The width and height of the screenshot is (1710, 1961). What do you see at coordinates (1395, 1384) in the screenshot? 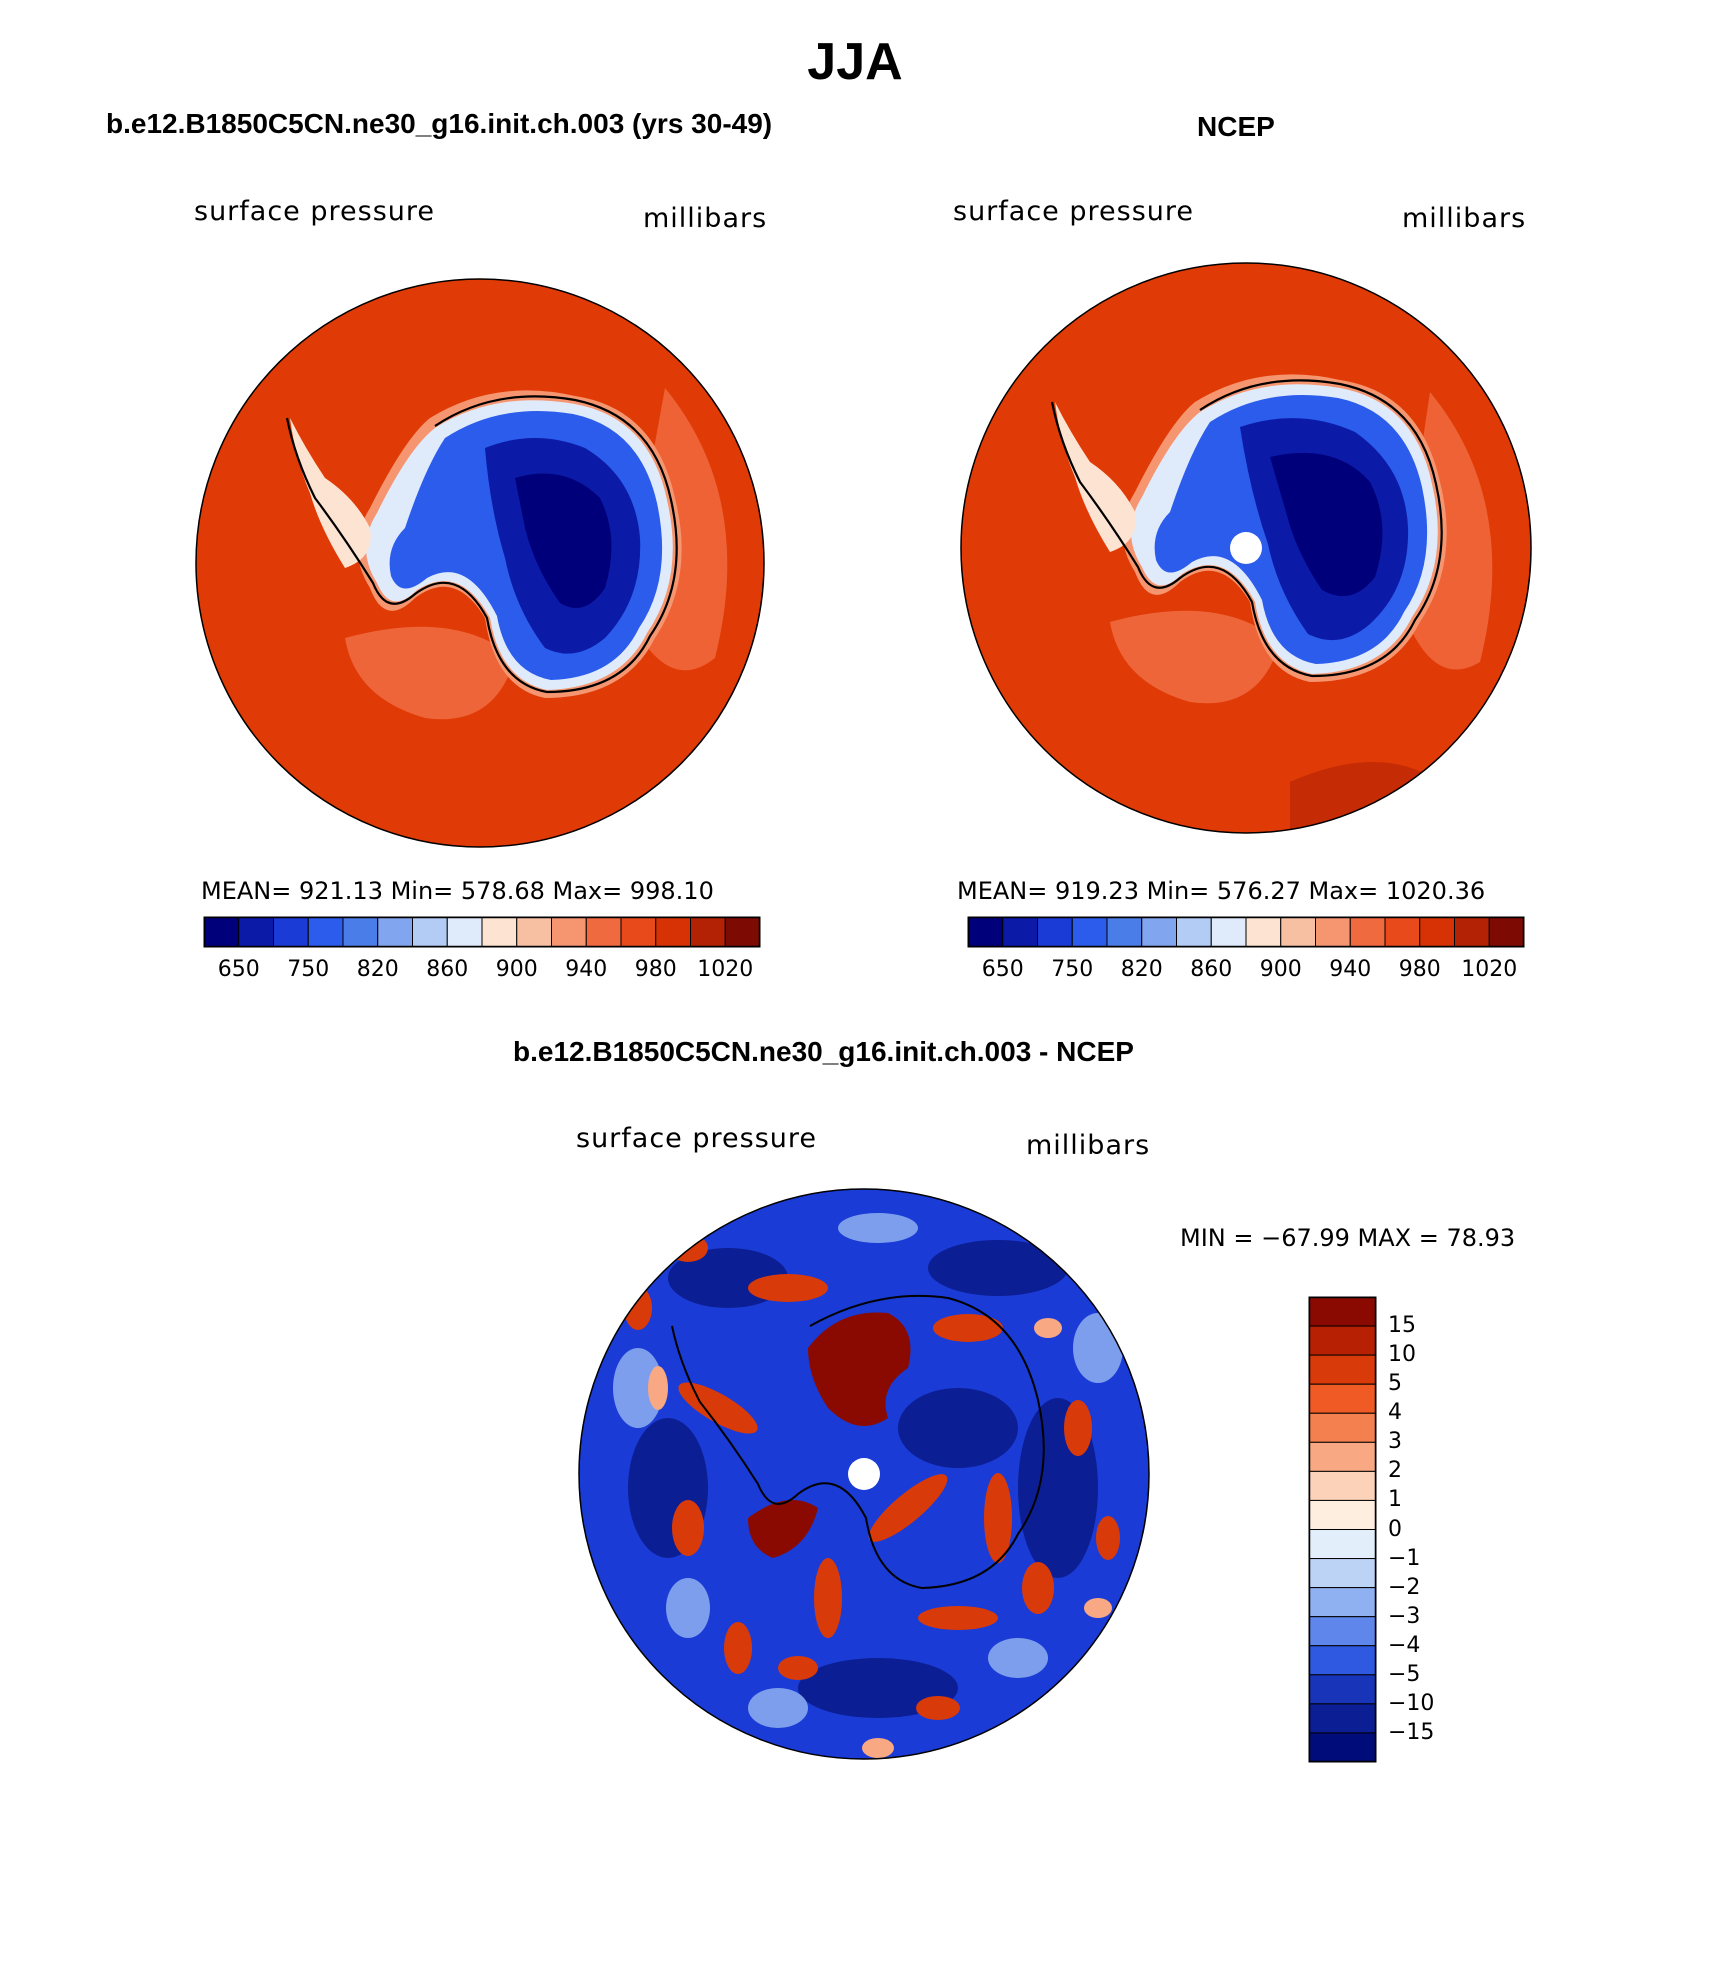
I see `colorbar-label: 5` at bounding box center [1395, 1384].